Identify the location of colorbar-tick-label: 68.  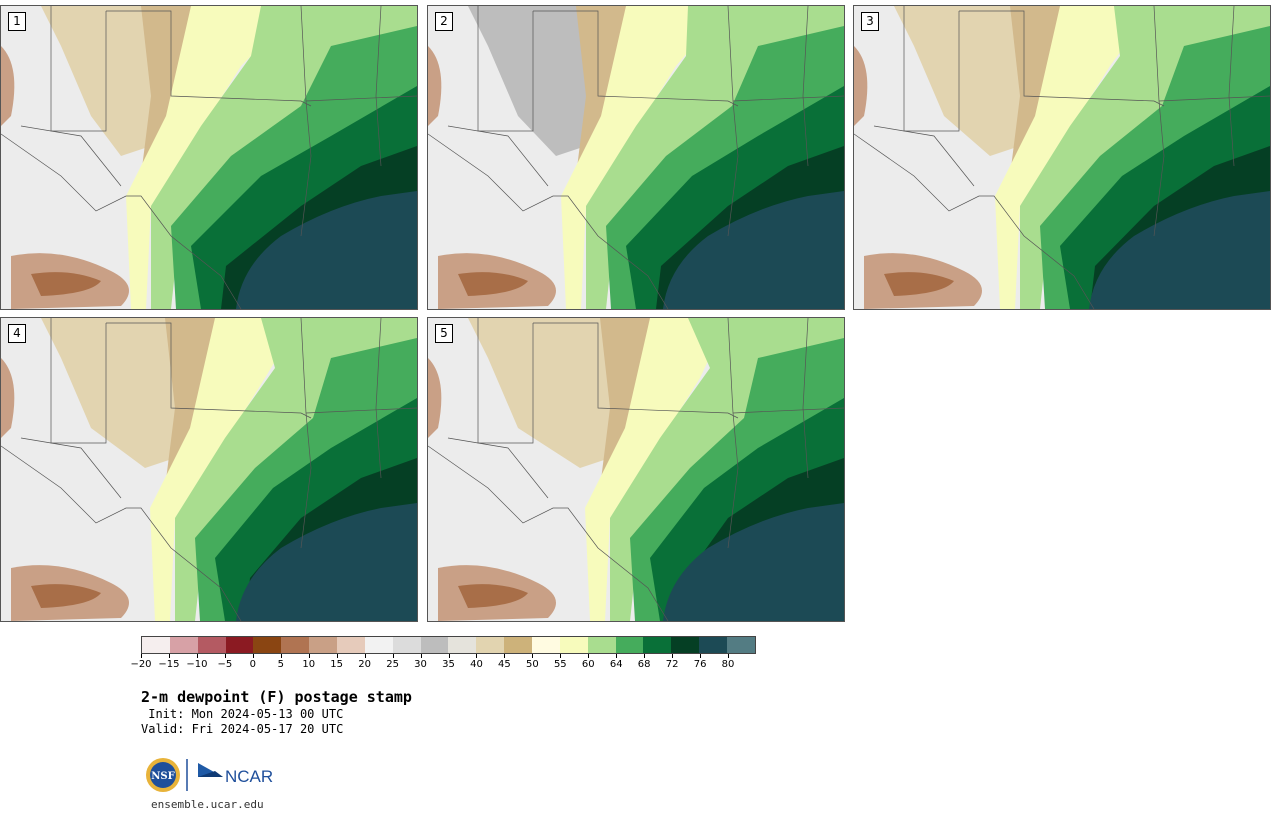
(644, 664).